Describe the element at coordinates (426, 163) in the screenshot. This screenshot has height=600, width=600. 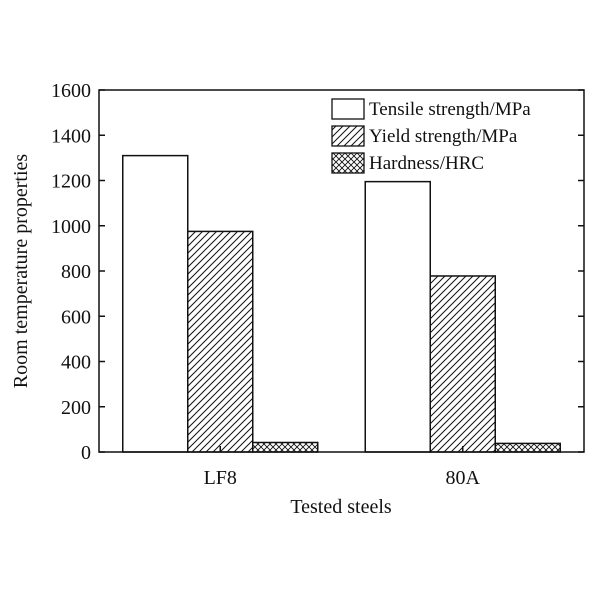
I see `legend-label: Hardness/HRC` at that location.